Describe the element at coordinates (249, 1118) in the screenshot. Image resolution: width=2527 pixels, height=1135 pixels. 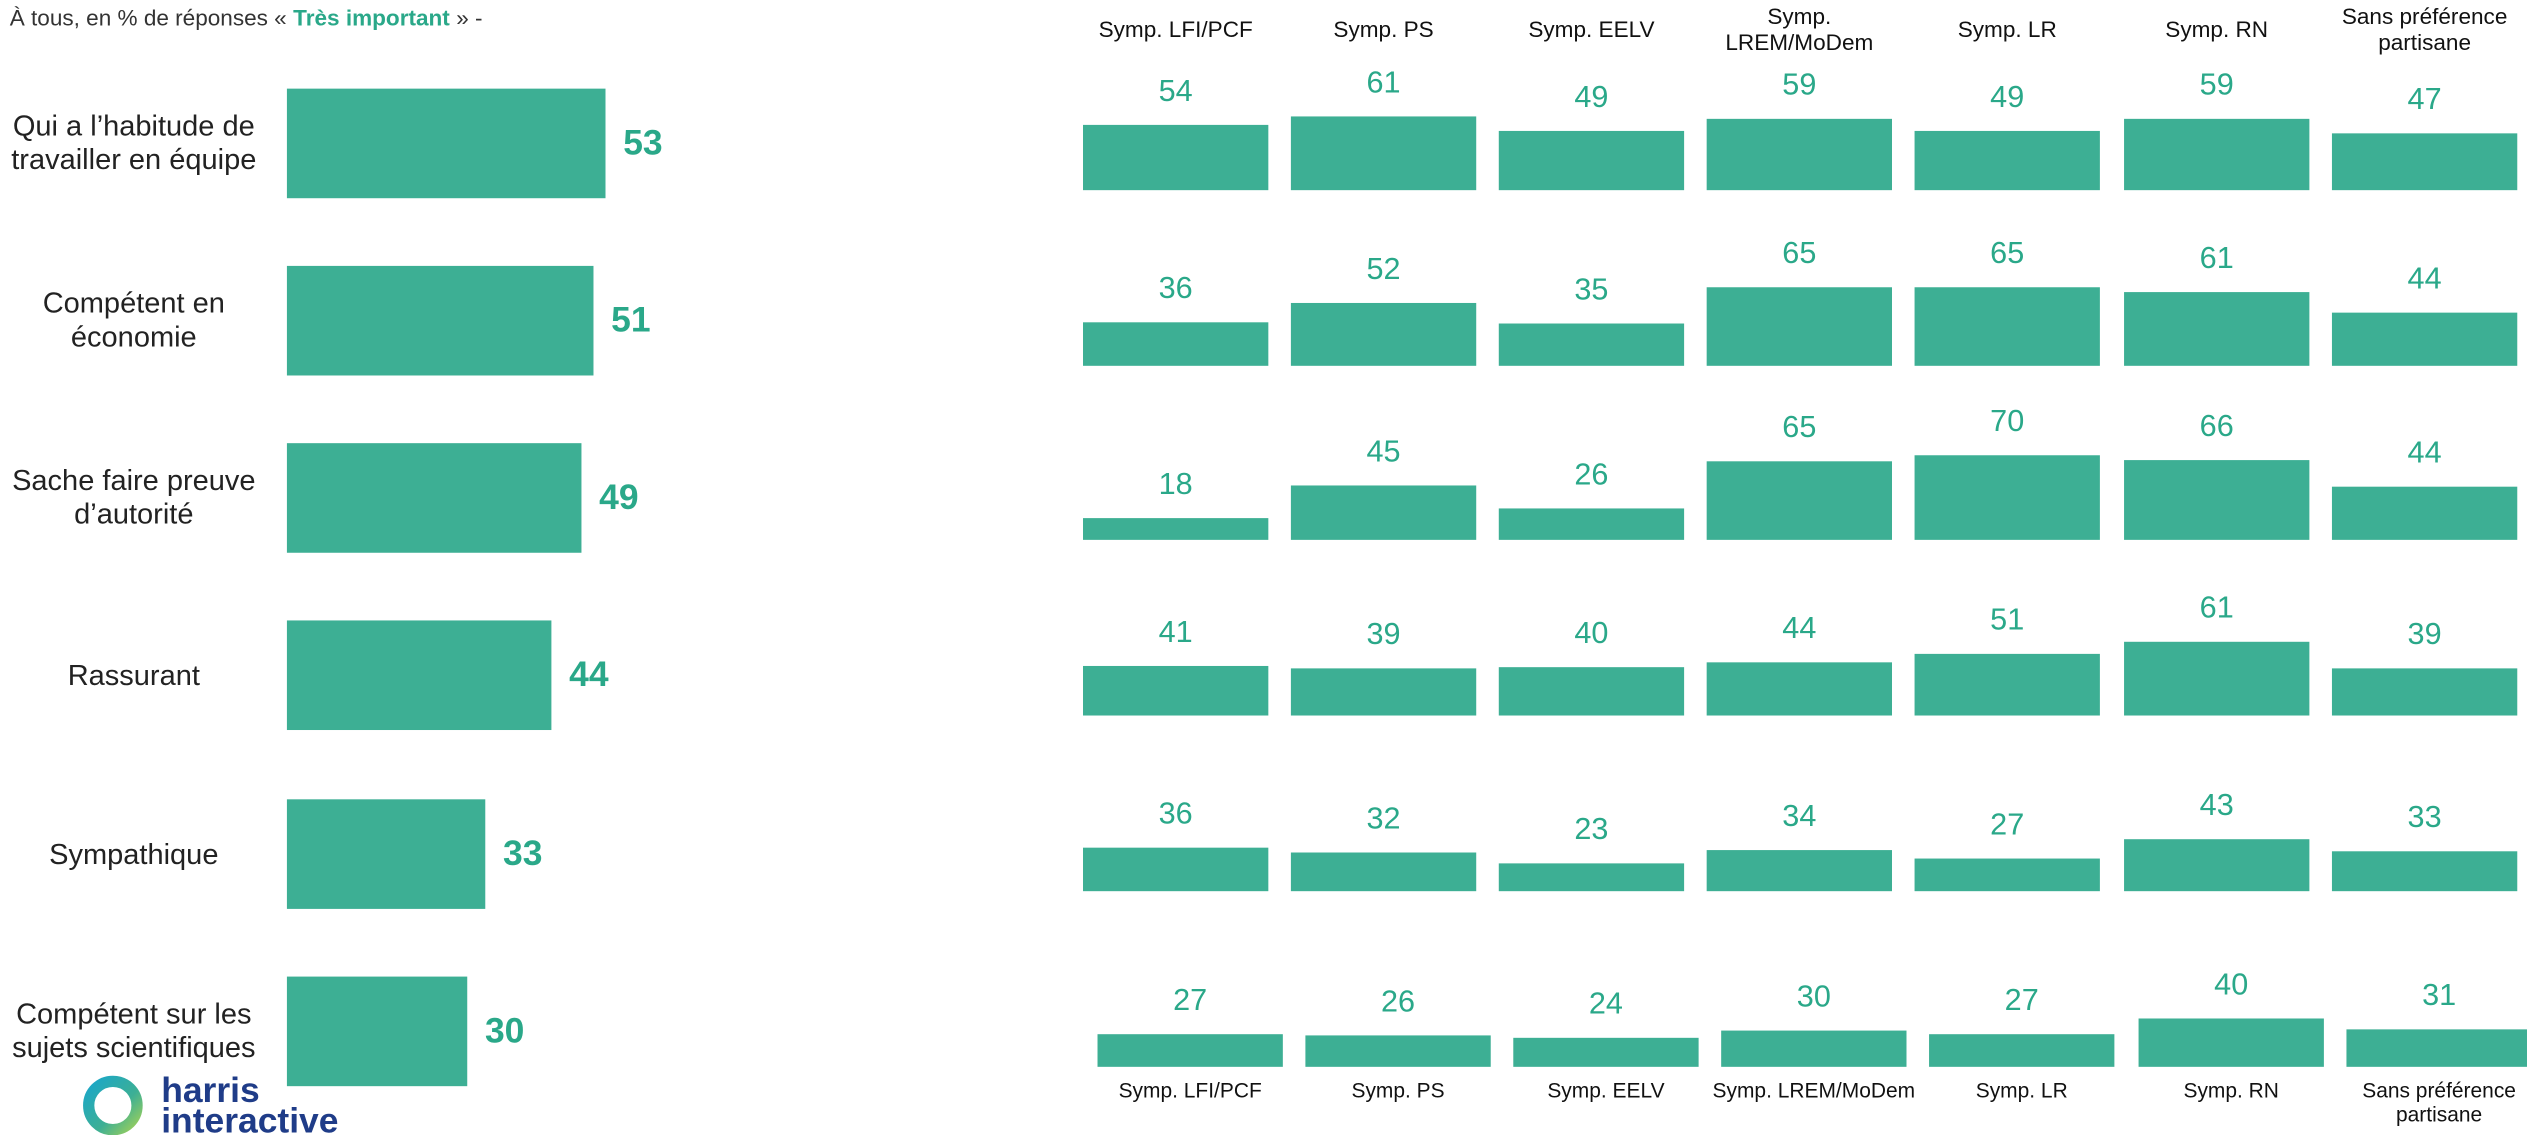
I see `logo-text: interactive` at that location.